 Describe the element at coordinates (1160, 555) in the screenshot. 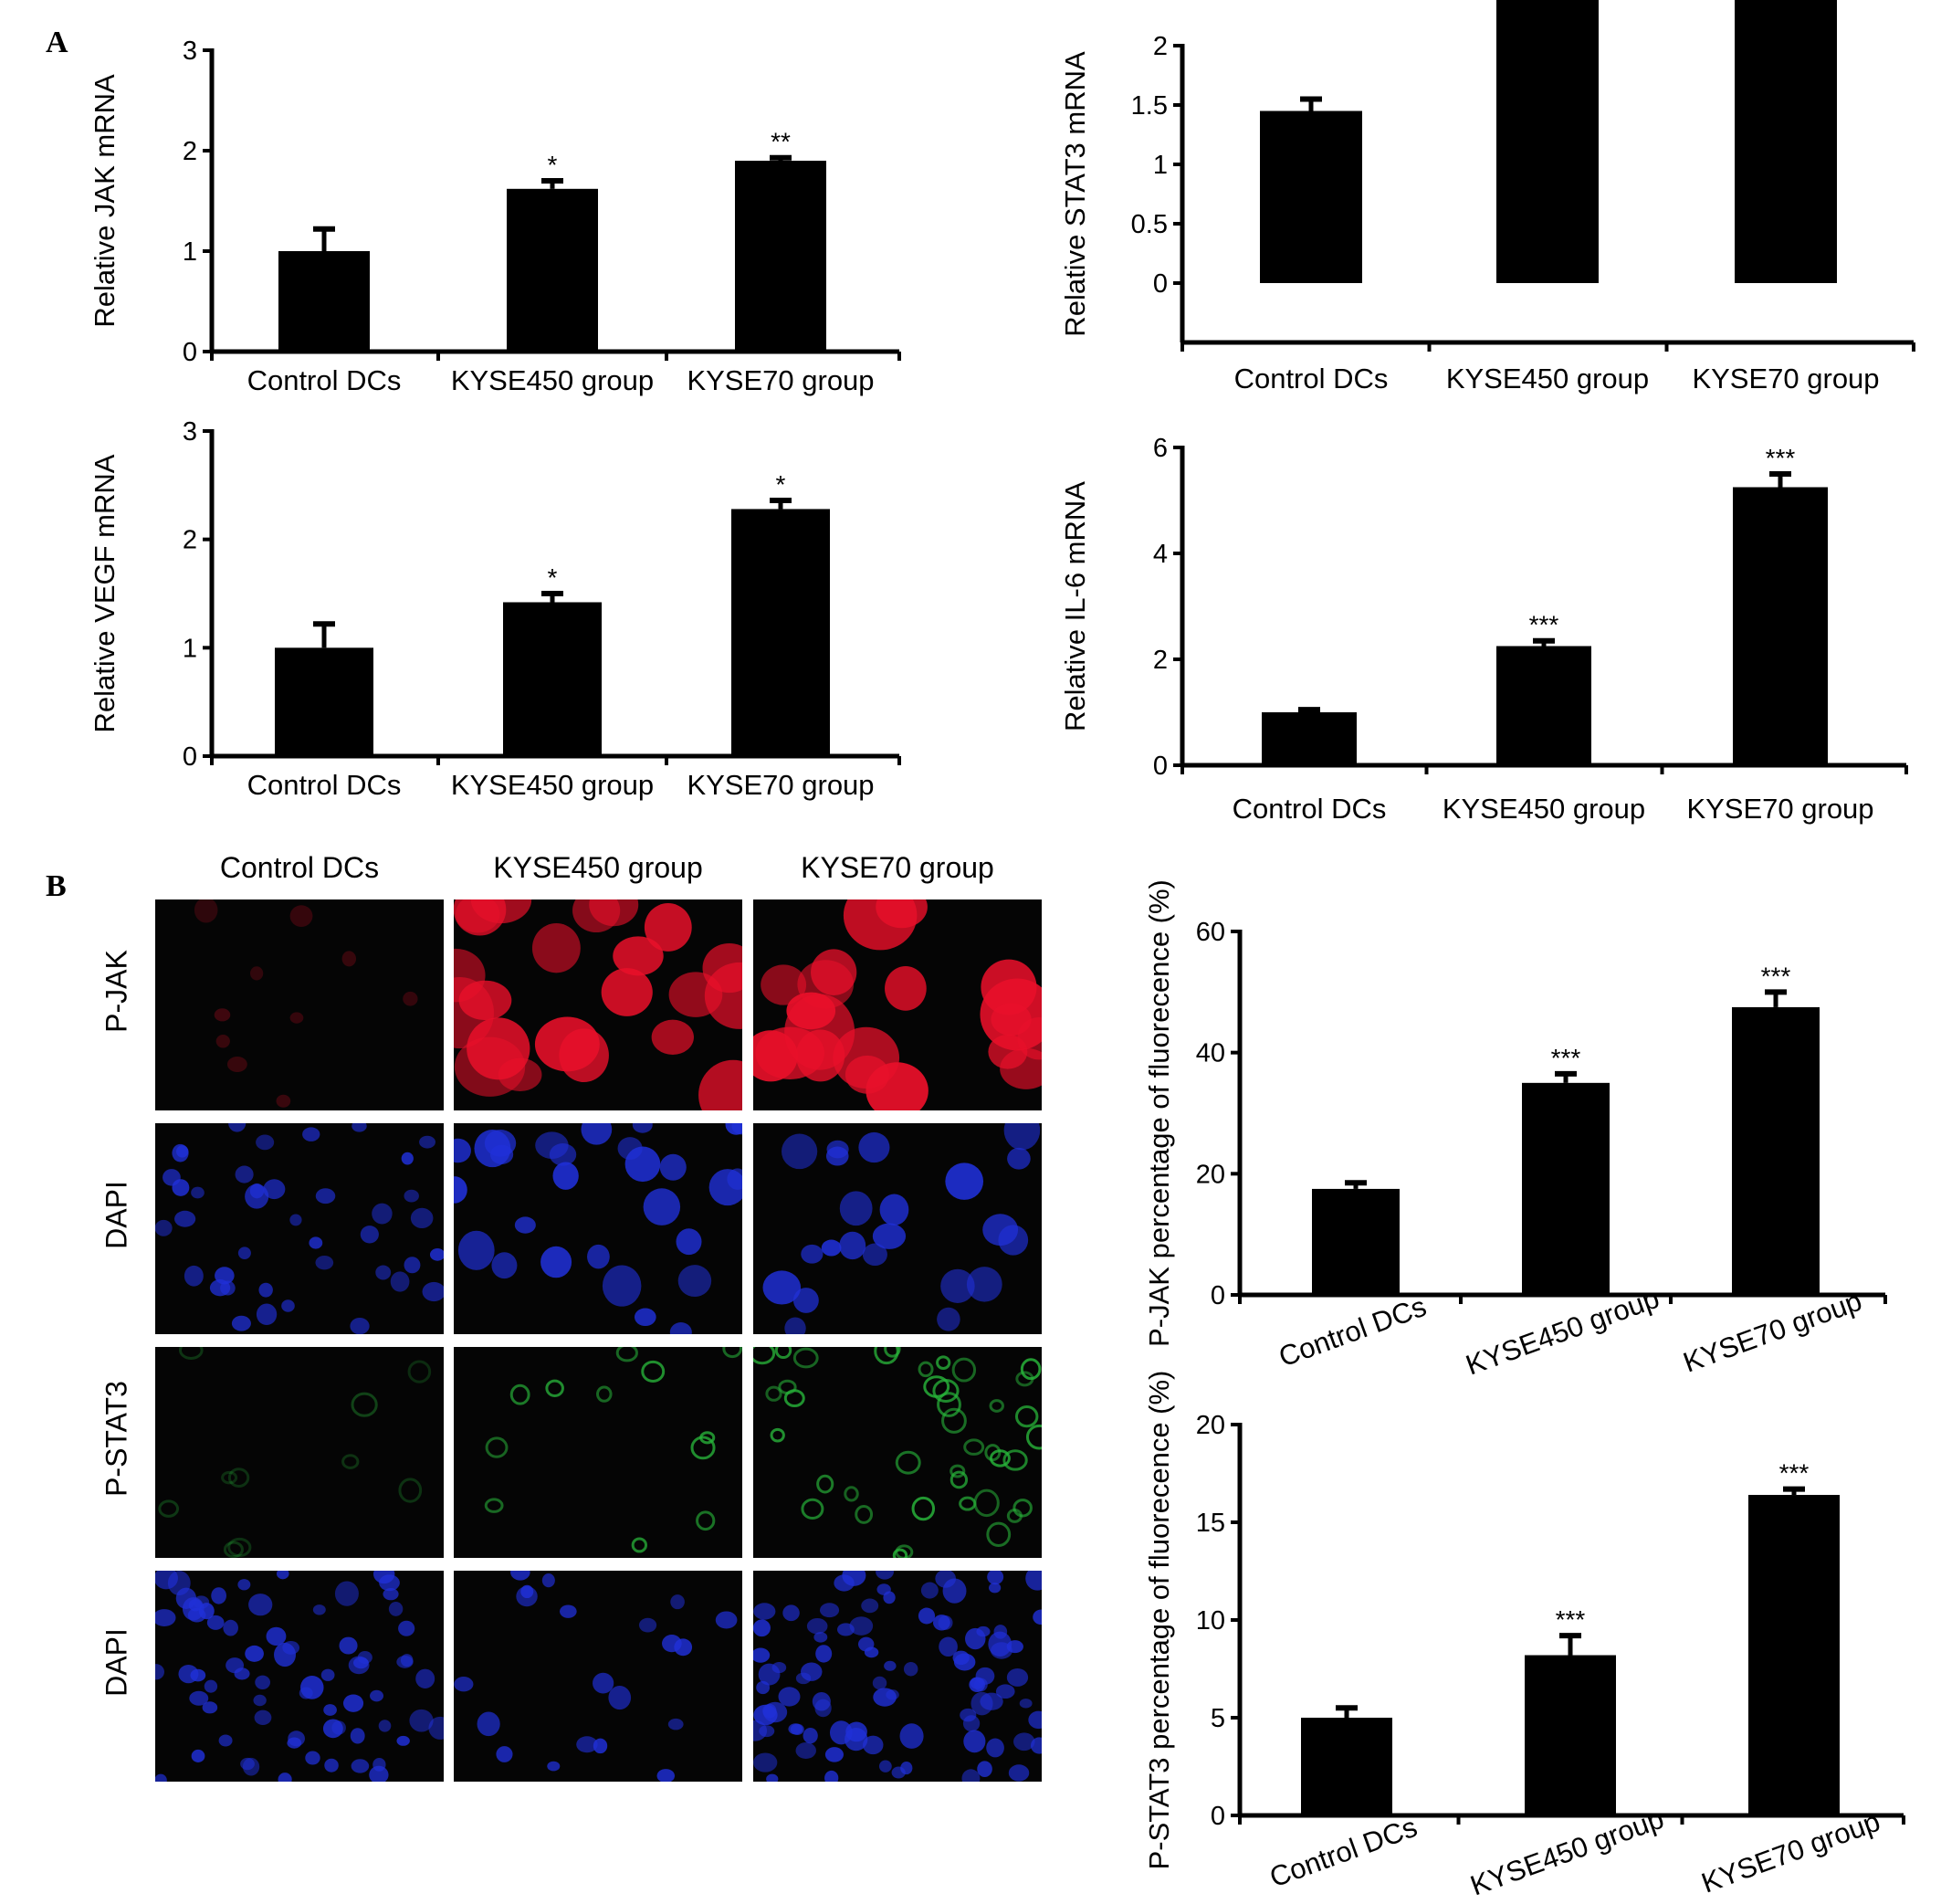

I see `y-tick-label: 4` at that location.